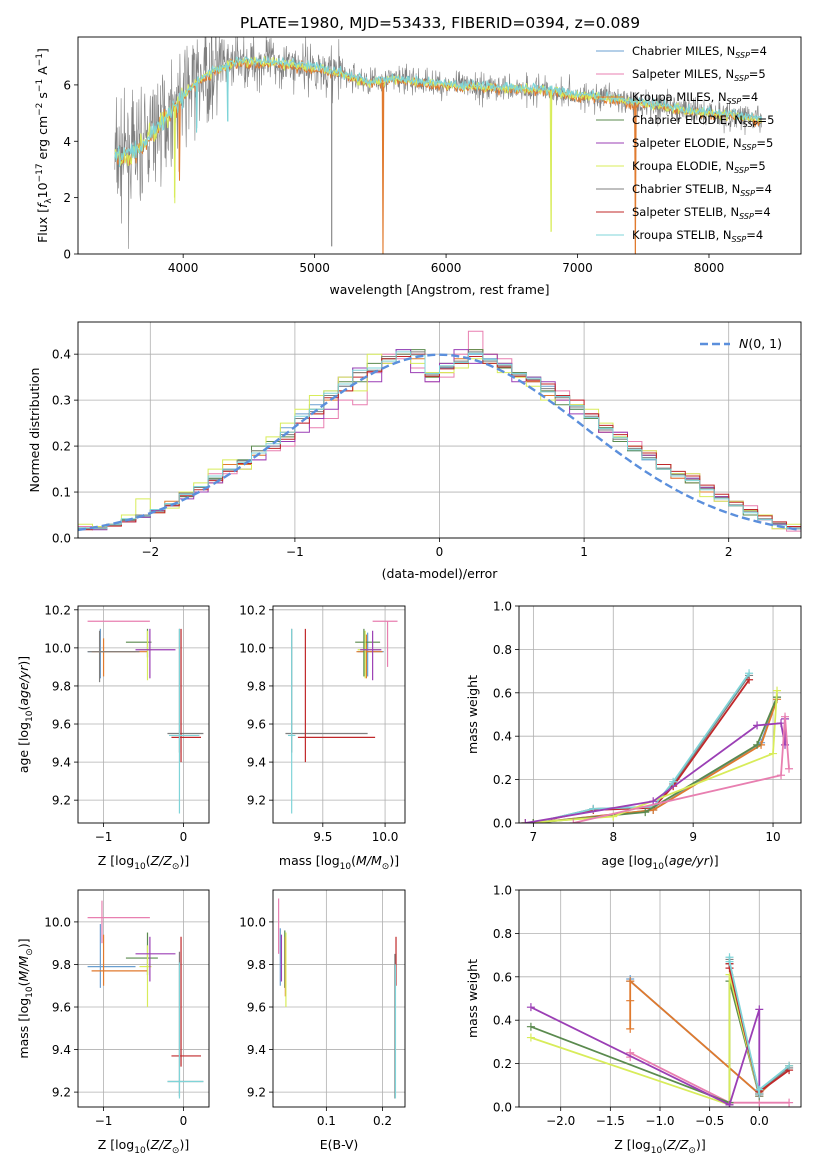 Image resolution: width=819 pixels, height=1170 pixels. I want to click on x-tick-label: −2.0, so click(560, 1121).